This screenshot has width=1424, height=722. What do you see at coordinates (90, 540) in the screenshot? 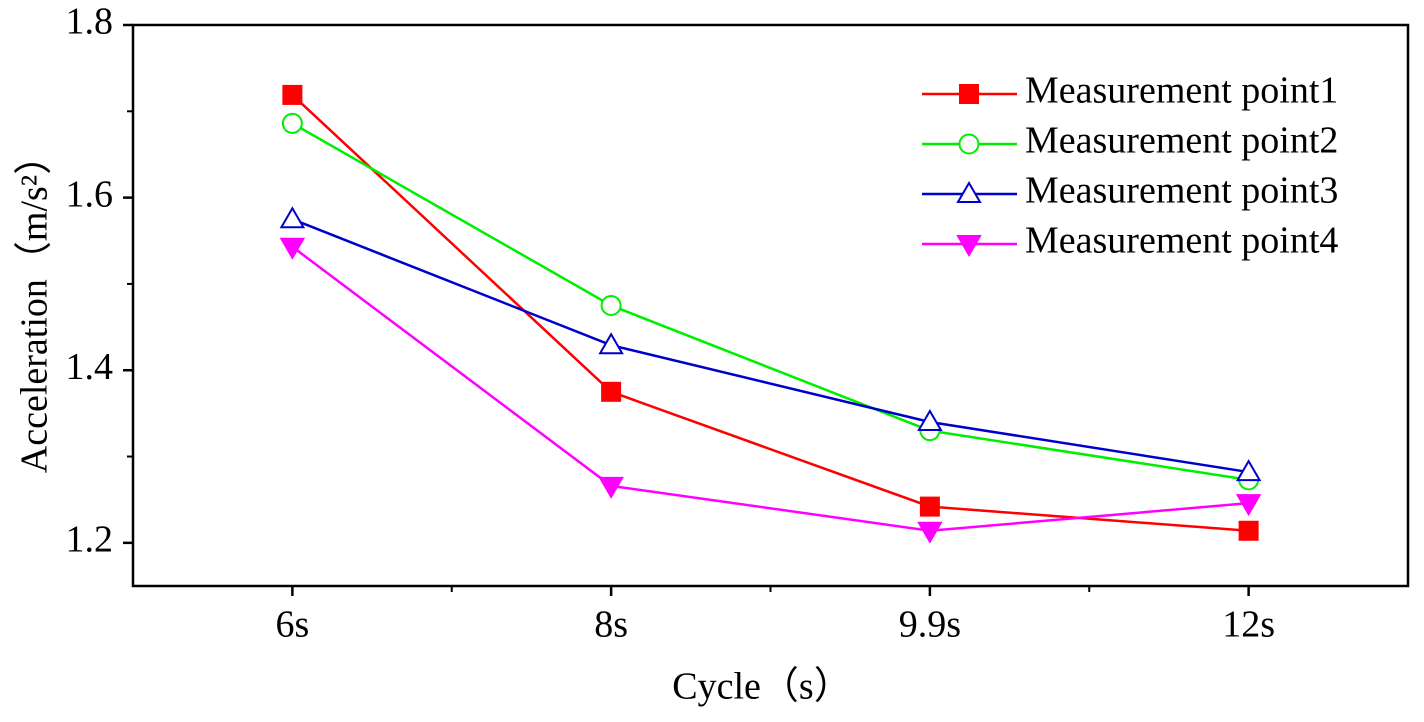
I see `y-tick-label: 1.2` at bounding box center [90, 540].